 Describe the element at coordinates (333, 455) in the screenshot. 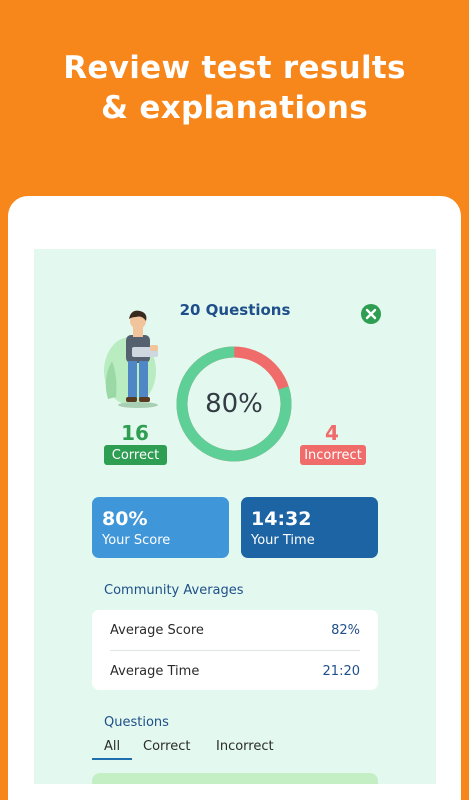

I see `incorrect-badge: Incorrect` at that location.